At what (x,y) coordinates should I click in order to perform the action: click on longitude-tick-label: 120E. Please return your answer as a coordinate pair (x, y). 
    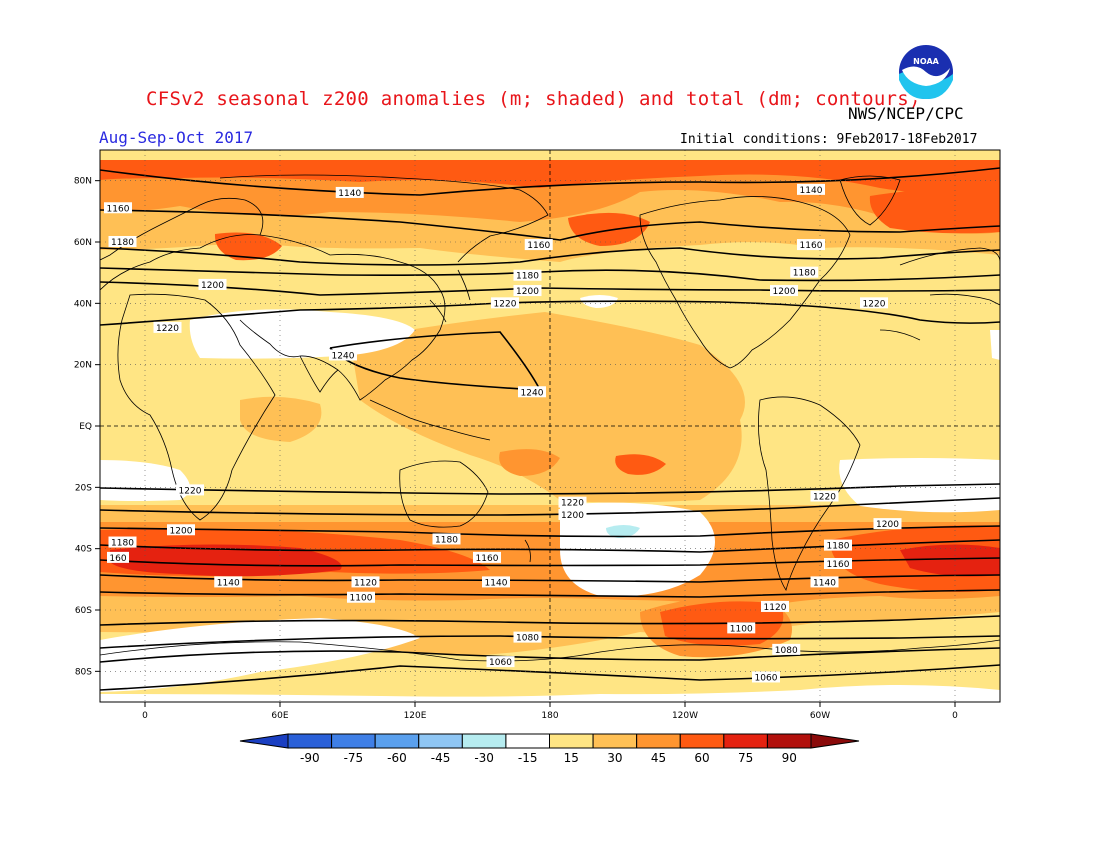
    Looking at the image, I should click on (415, 716).